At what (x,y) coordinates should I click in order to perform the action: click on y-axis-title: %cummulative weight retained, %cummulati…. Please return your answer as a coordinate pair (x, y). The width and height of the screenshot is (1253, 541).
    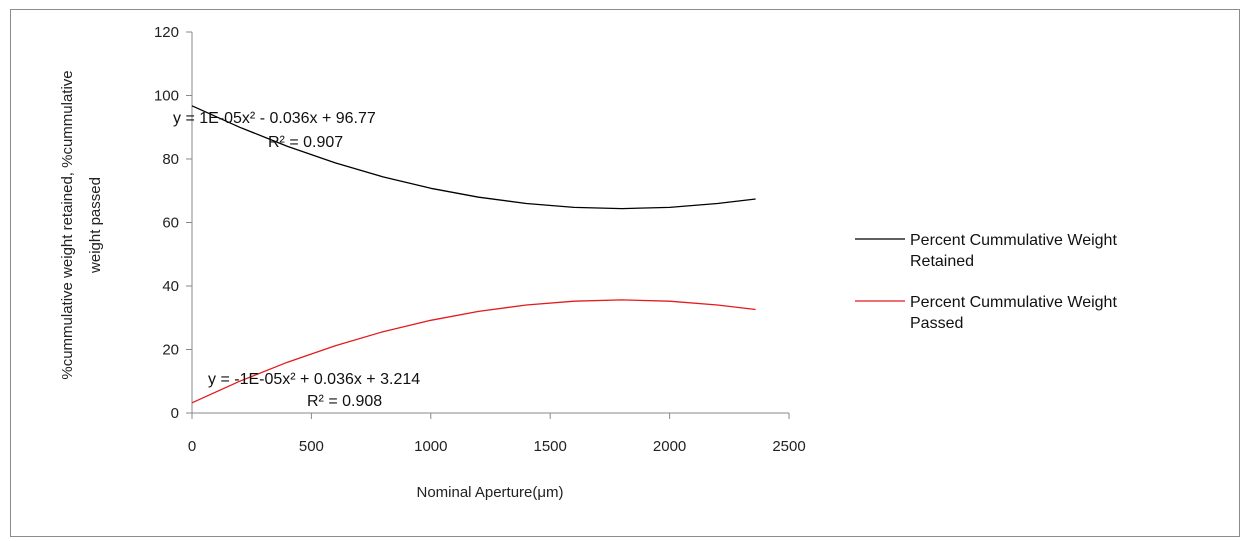
    Looking at the image, I should click on (81, 224).